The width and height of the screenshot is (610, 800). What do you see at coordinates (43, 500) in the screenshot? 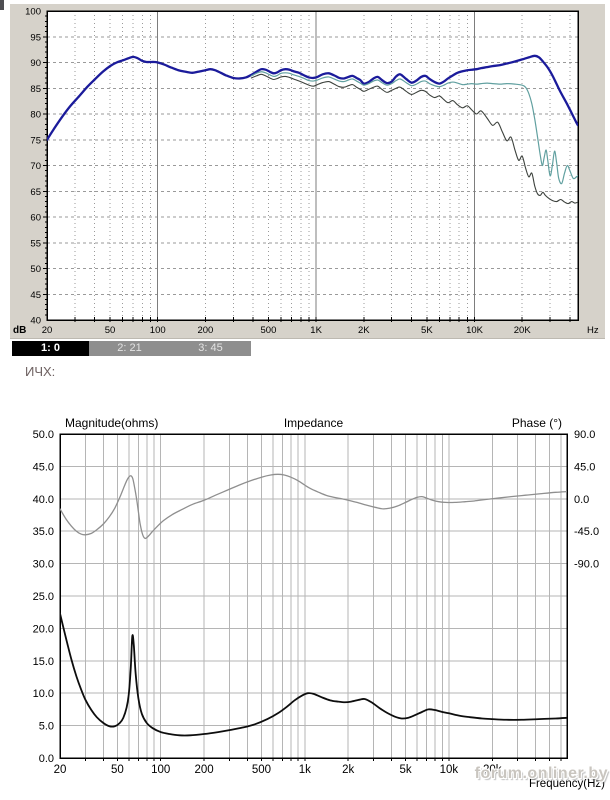
I see `svg-text: 40.0` at bounding box center [43, 500].